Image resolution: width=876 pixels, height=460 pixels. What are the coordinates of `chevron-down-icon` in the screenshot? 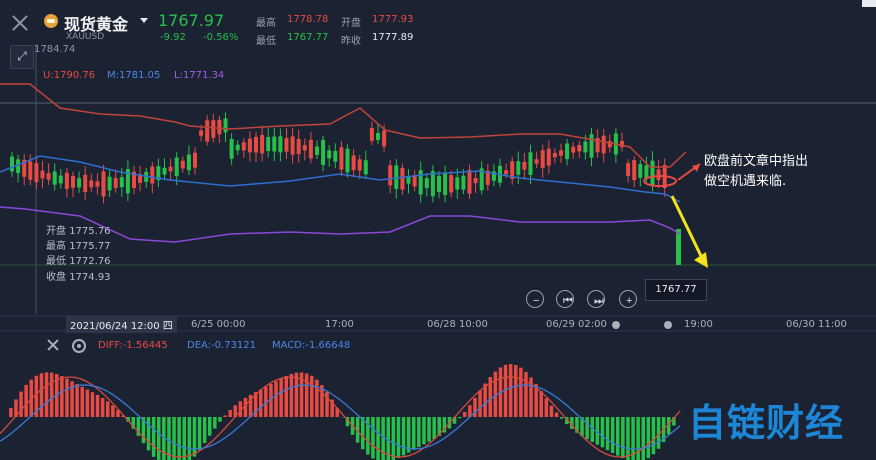 It's located at (144, 20).